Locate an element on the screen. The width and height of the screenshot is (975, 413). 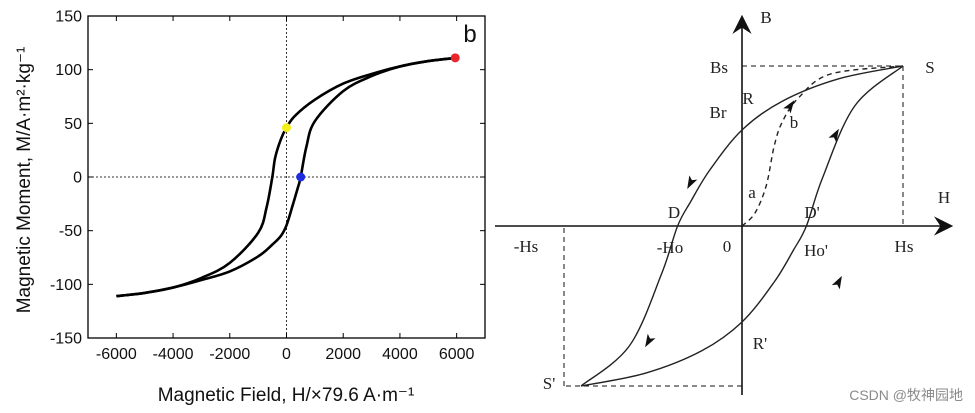
arrow-ascending-upper-head is located at coordinates (833, 135).